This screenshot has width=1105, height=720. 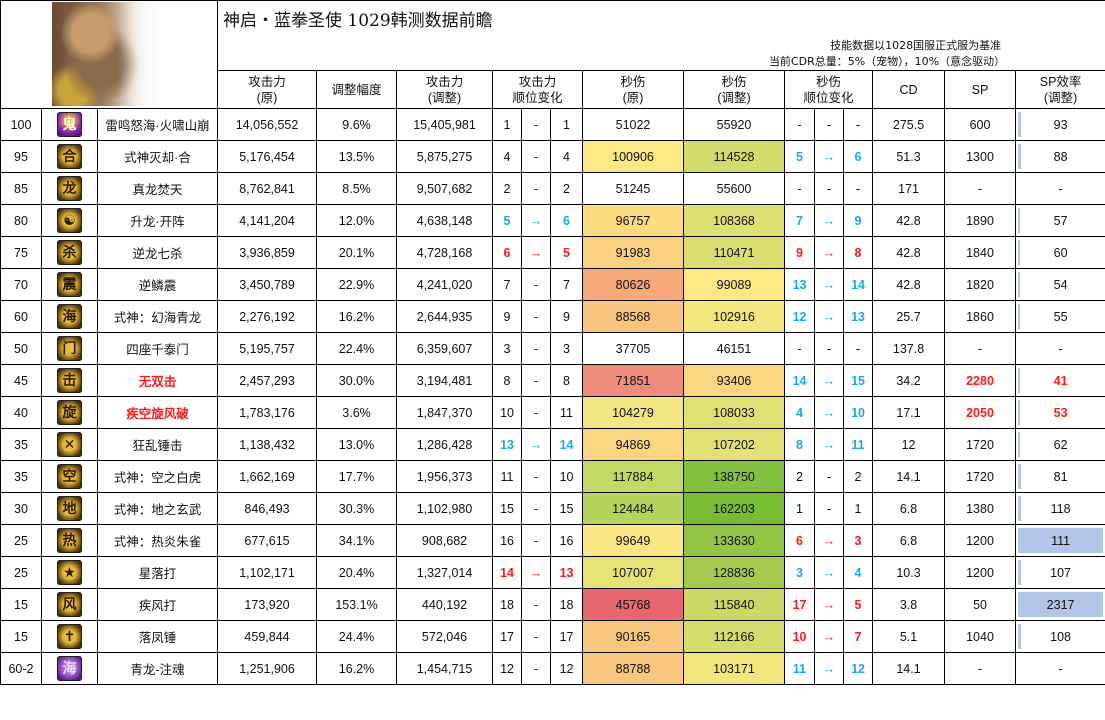 I want to click on sp-value: 1890, so click(x=980, y=220).